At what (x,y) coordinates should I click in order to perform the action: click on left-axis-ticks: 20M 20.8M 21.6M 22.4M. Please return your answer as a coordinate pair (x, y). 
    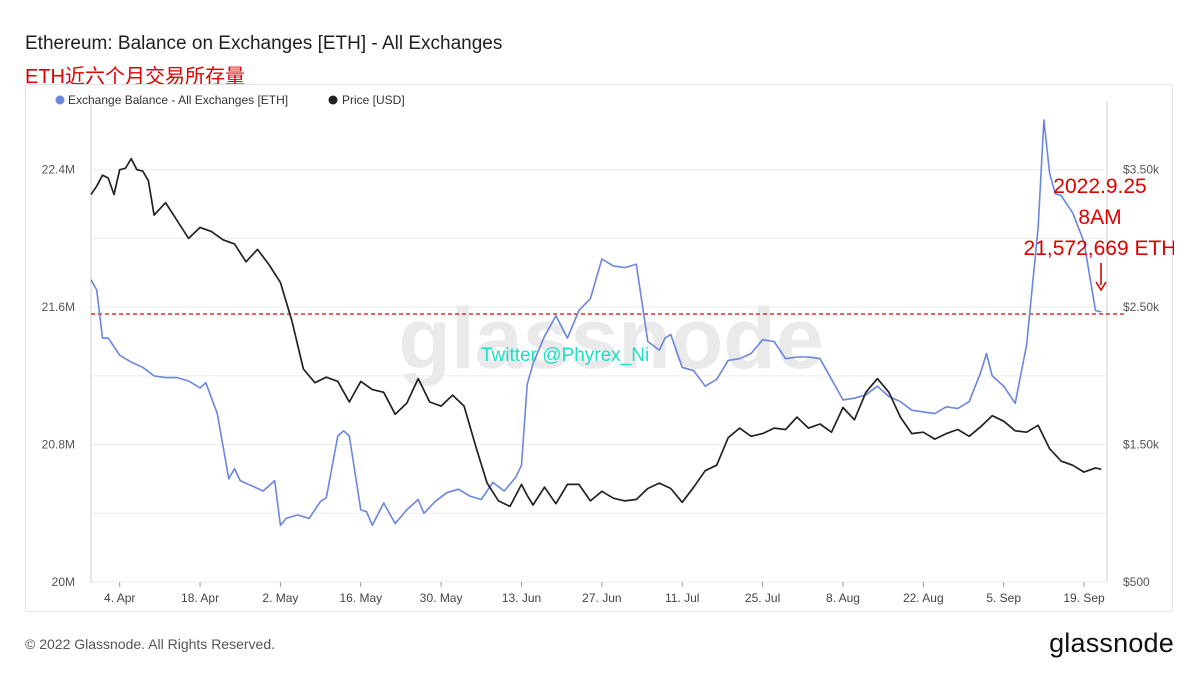
    Looking at the image, I should click on (58, 376).